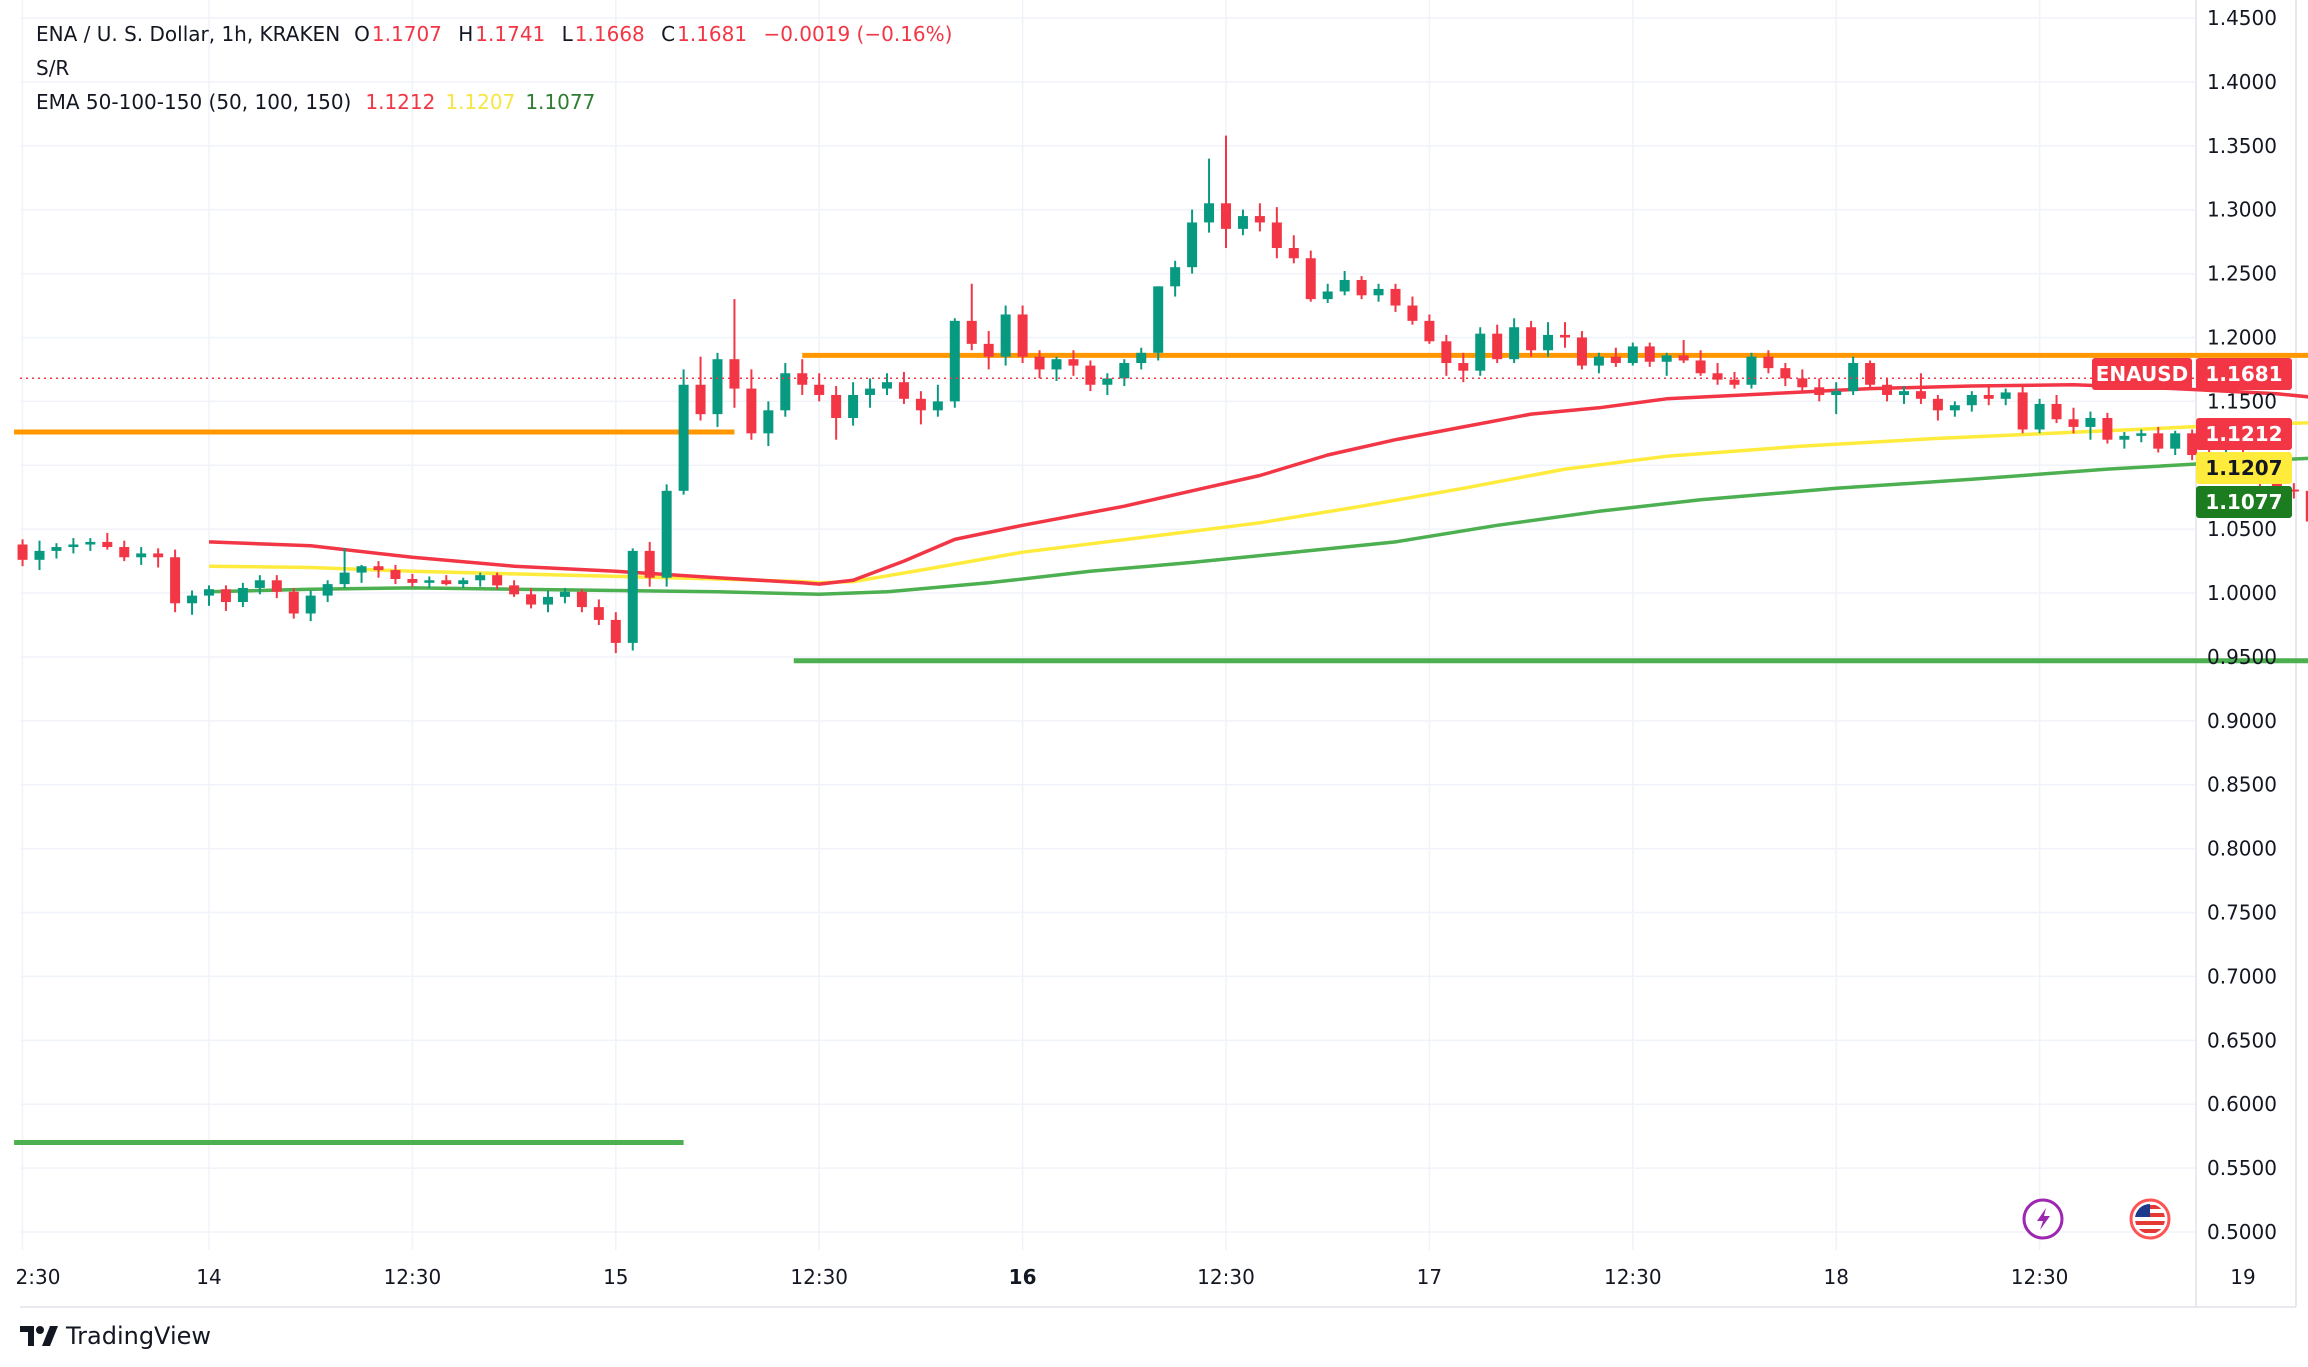 The width and height of the screenshot is (2308, 1367). I want to click on time-tick-label: 16, so click(1023, 1277).